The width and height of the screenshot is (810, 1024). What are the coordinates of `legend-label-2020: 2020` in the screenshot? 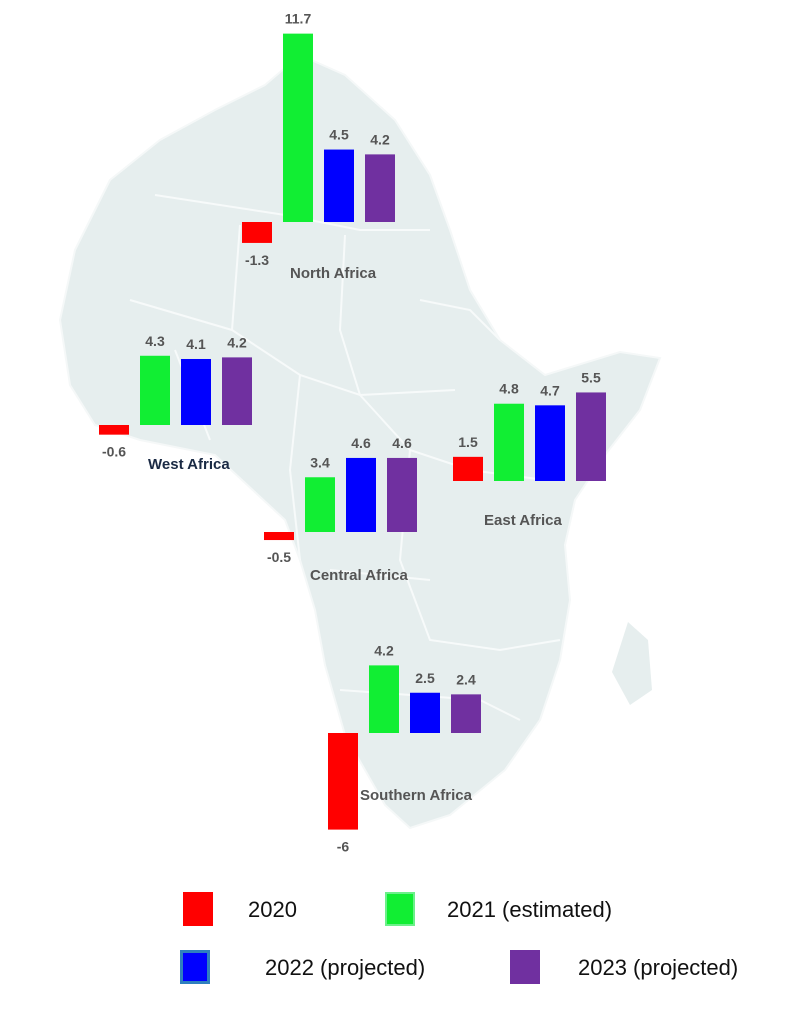 It's located at (272, 909).